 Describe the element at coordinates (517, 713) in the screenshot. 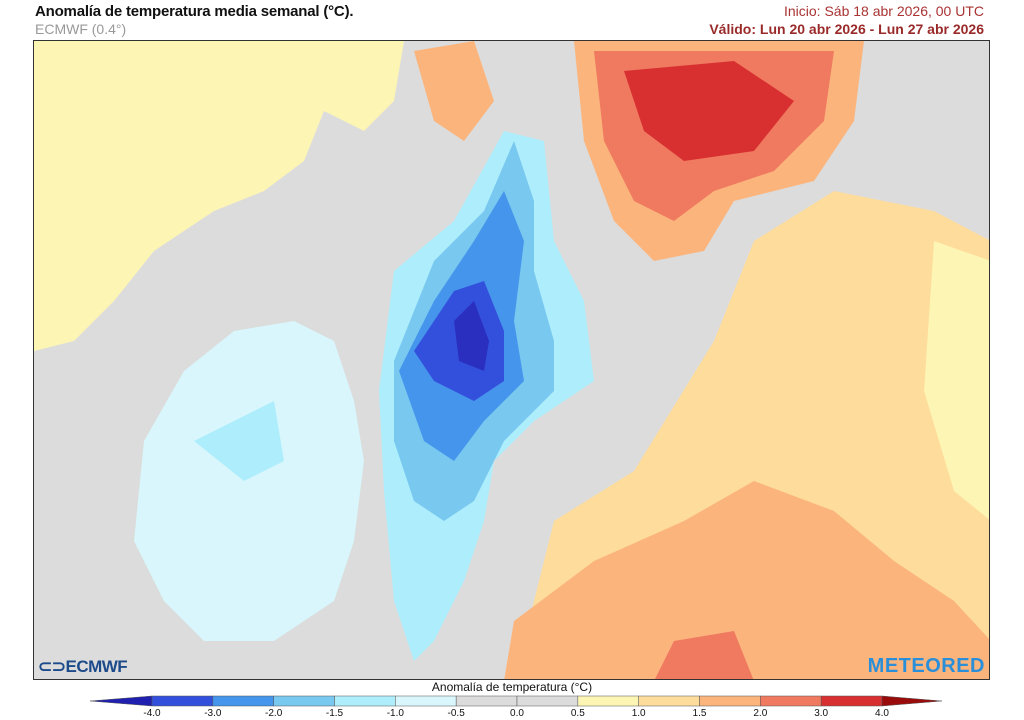

I see `colorbar-tick-label: 0.0` at that location.